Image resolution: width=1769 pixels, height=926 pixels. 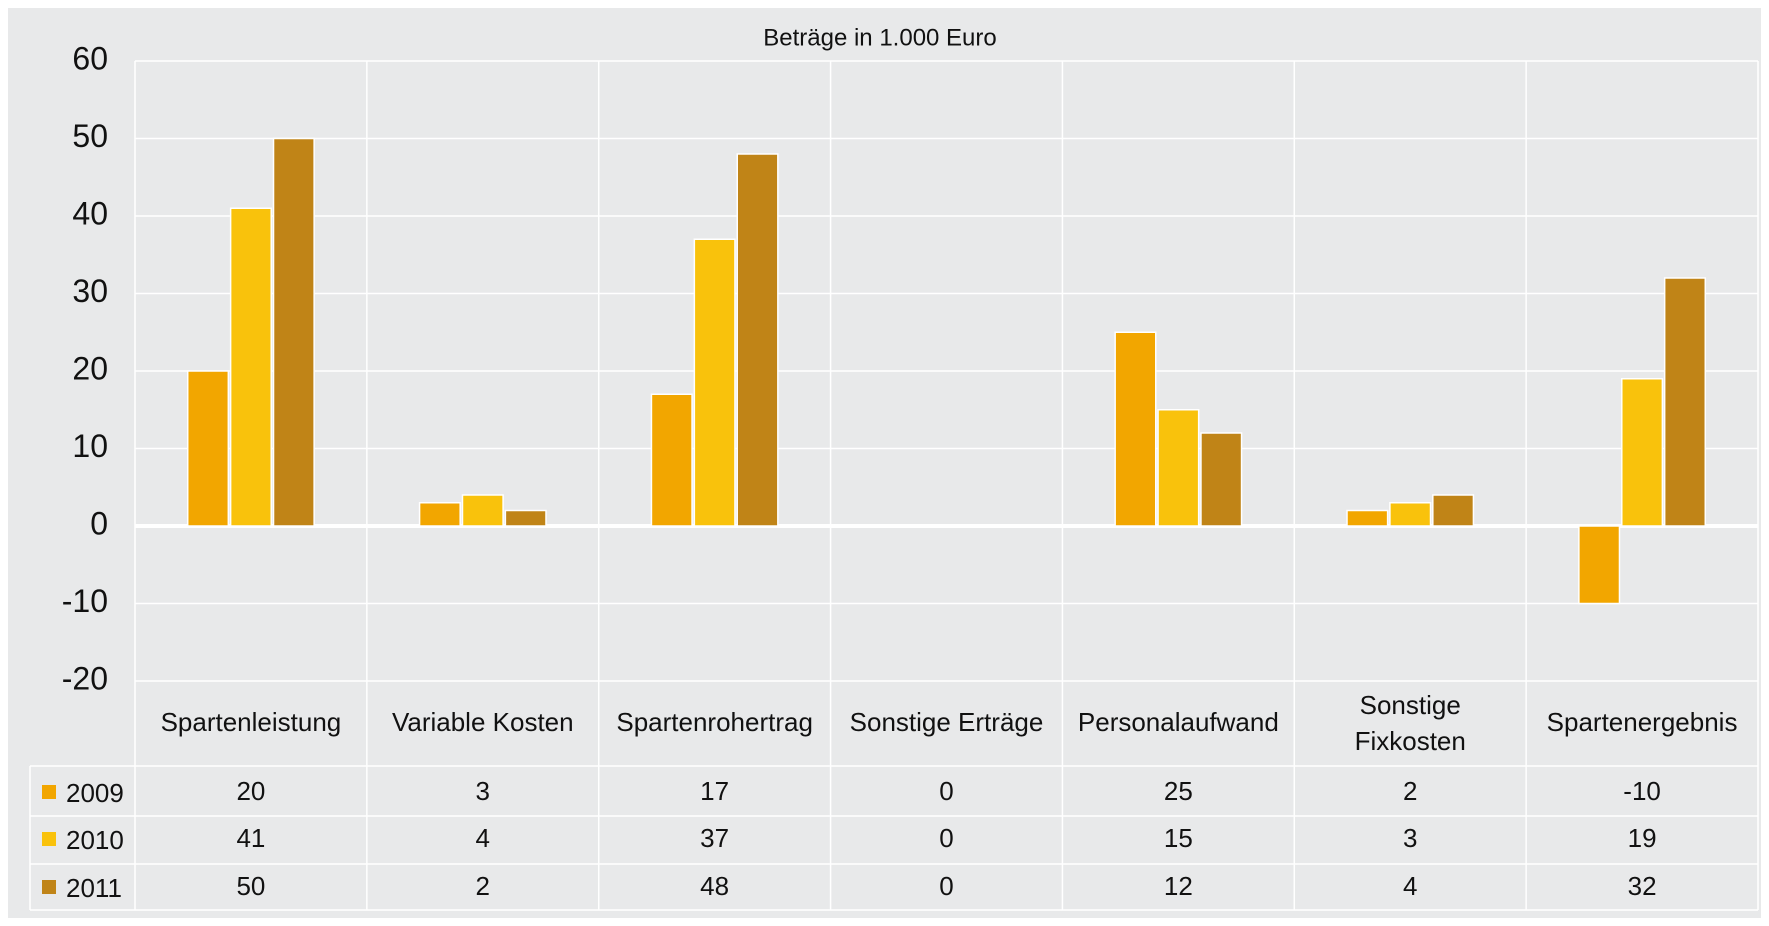 I want to click on x-tick-label: Personalaufwand, so click(x=1178, y=722).